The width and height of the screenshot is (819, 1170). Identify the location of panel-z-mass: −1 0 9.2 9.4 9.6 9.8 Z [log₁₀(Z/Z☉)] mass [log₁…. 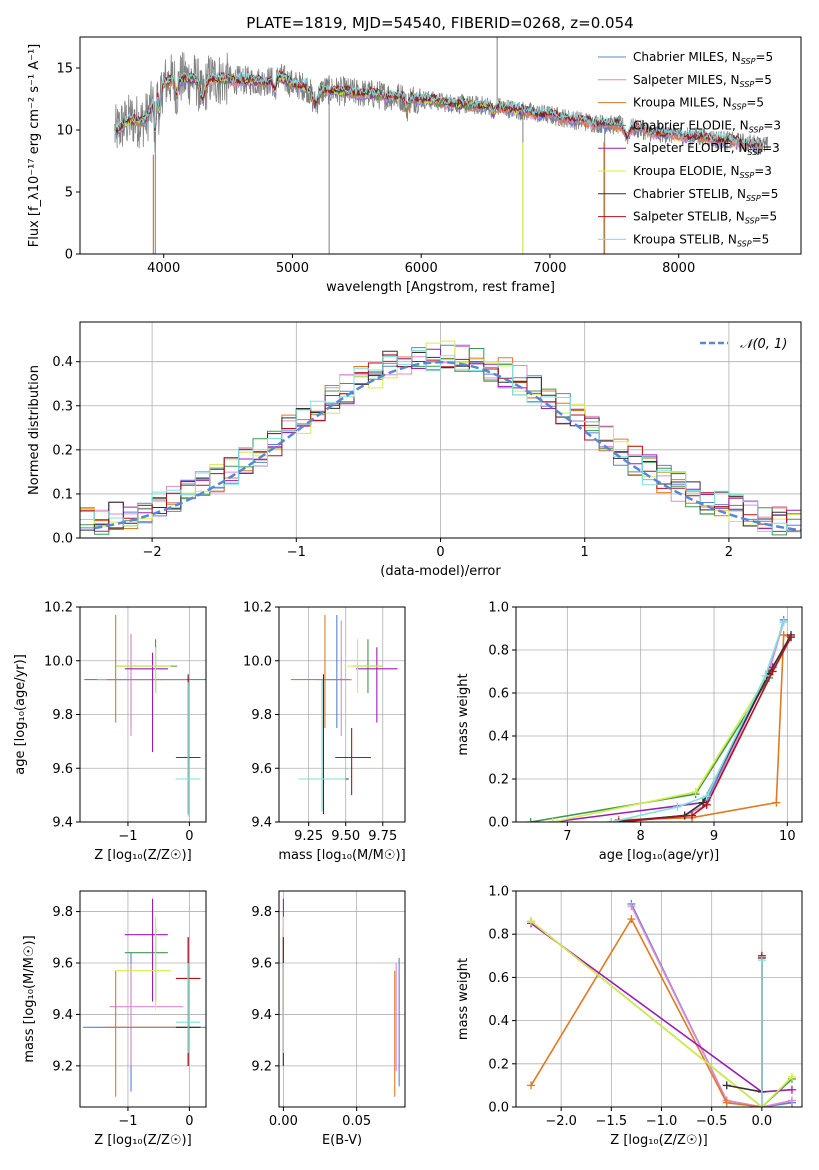
(114, 1019).